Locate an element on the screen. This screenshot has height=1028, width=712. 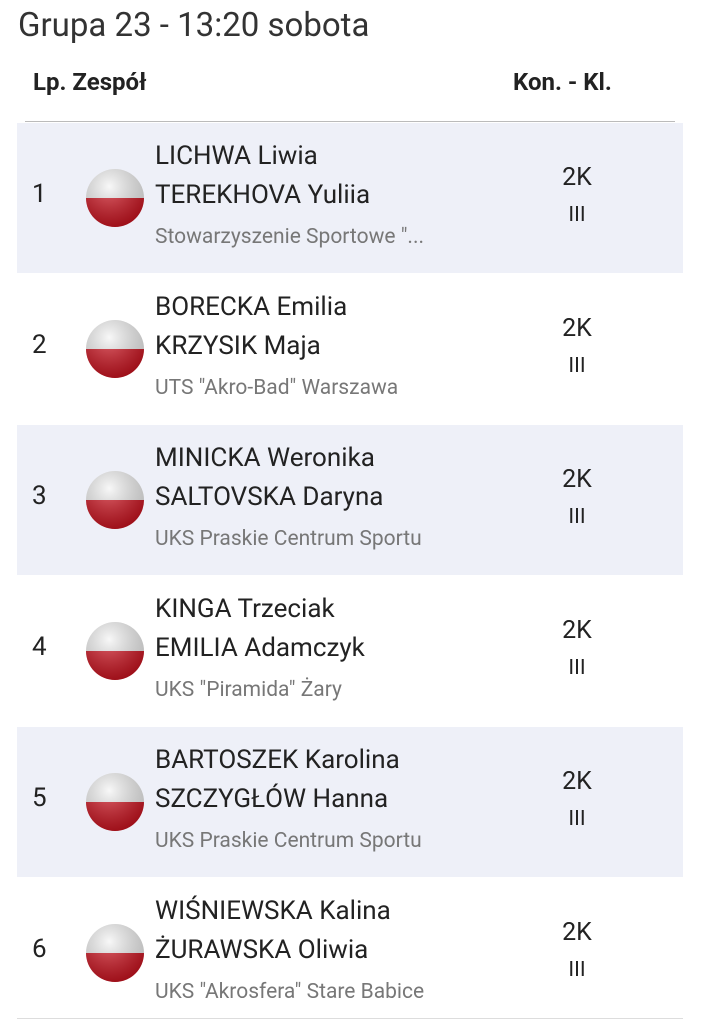
athlete-name: SALTOVSKA Daryna is located at coordinates (269, 497).